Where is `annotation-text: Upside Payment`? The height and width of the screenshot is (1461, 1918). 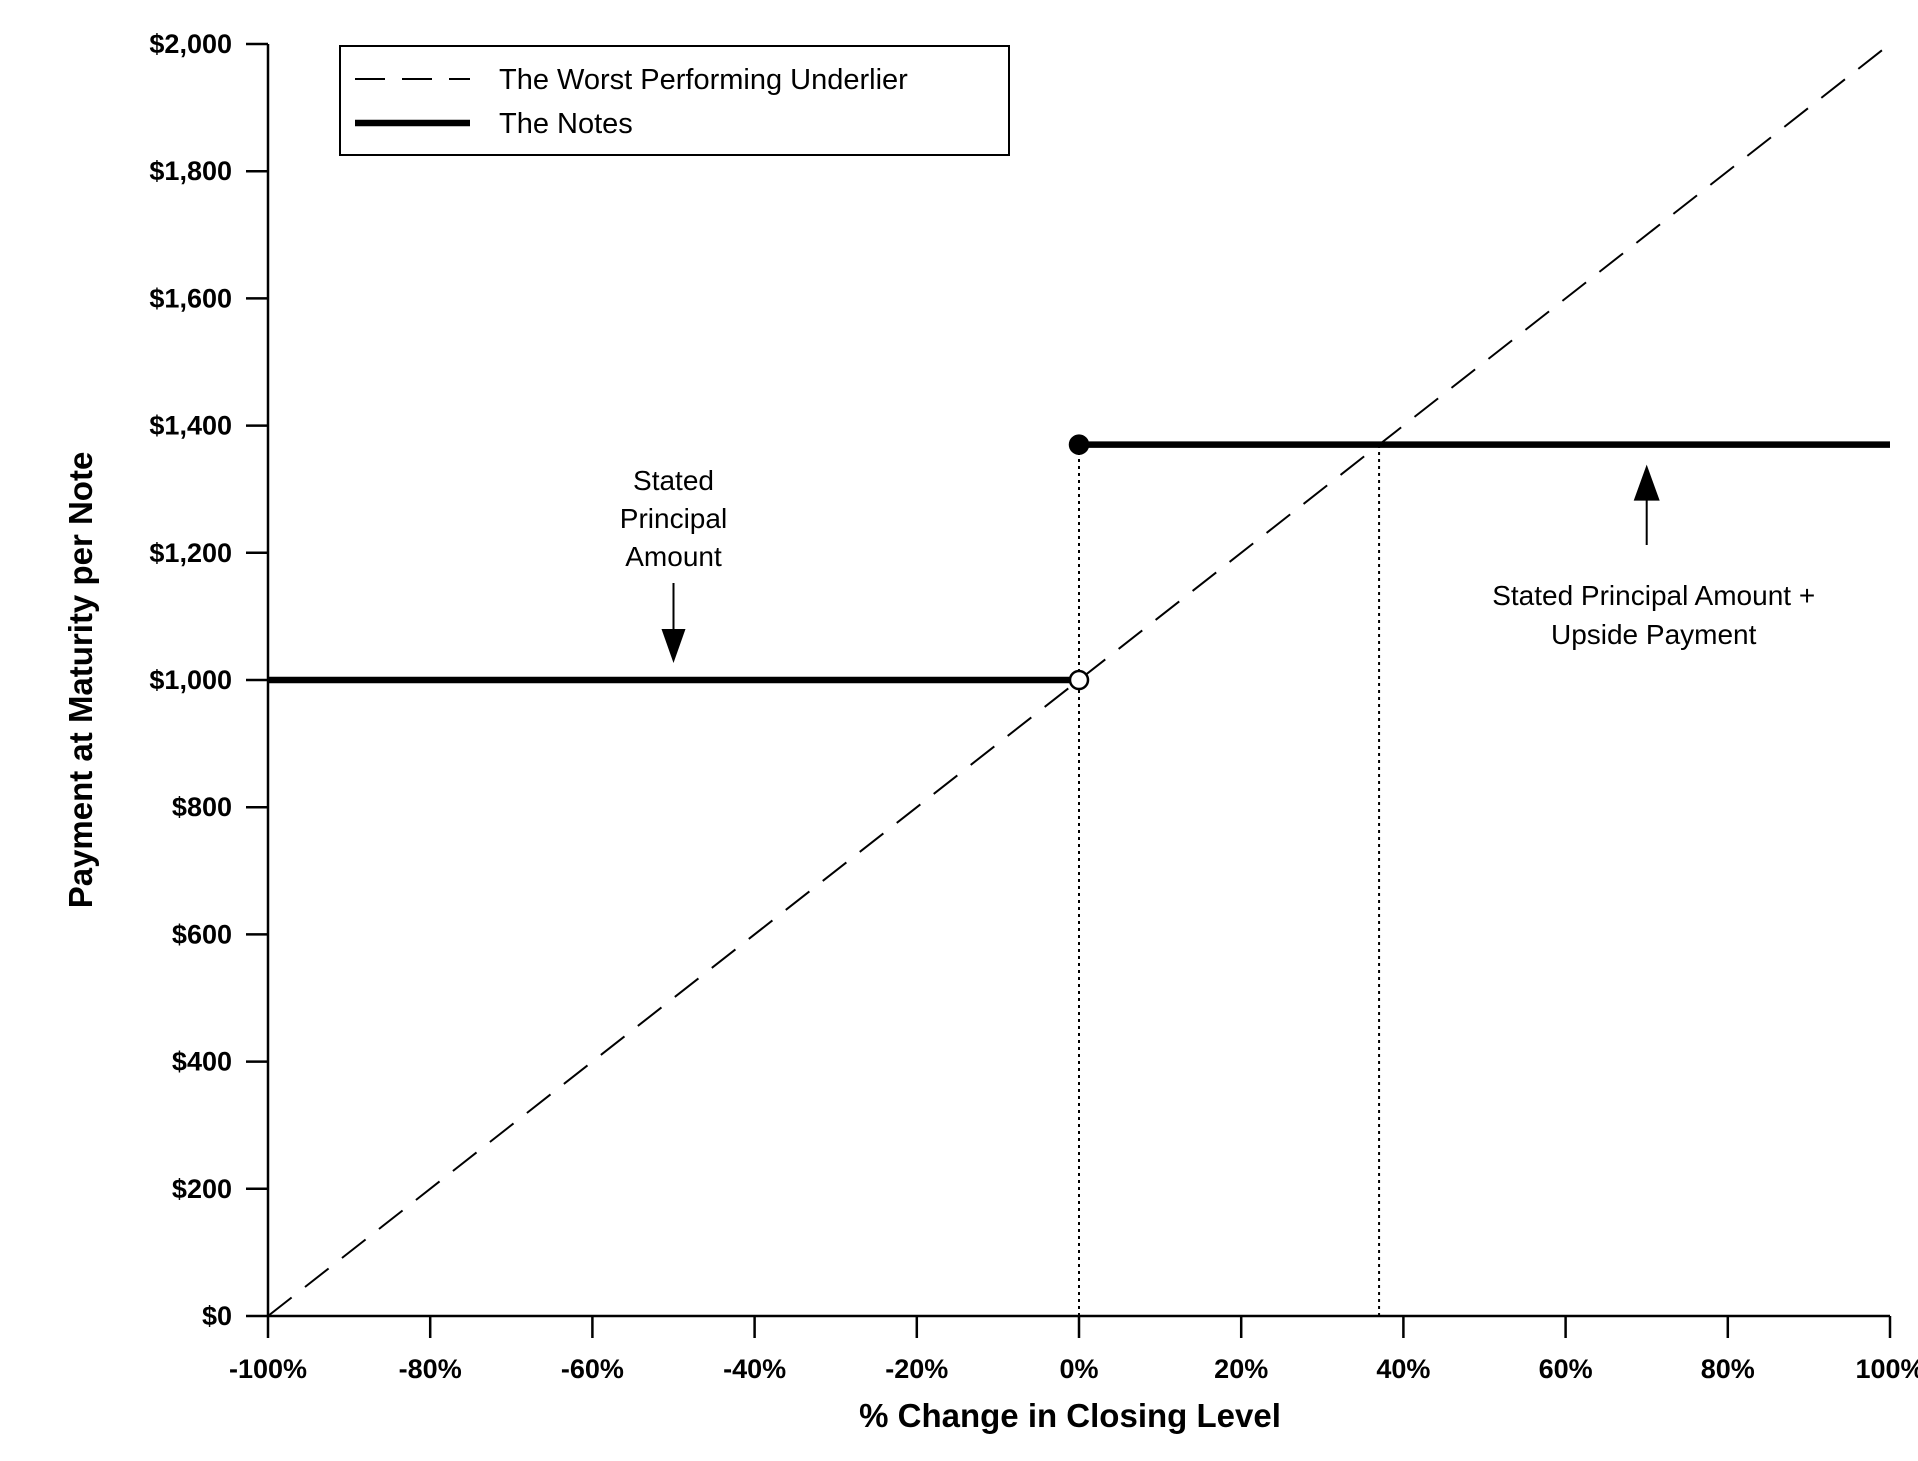 annotation-text: Upside Payment is located at coordinates (1654, 634).